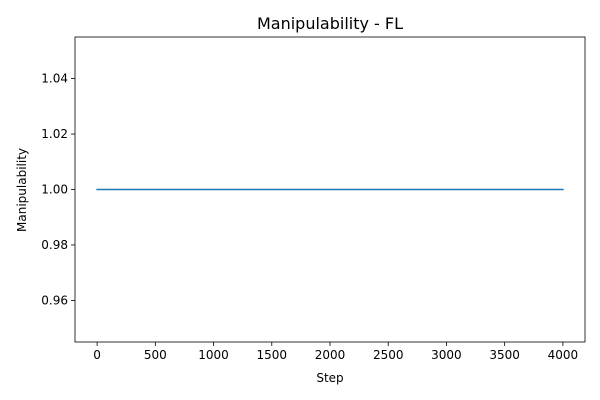  What do you see at coordinates (54, 190) in the screenshot?
I see `y-tick-label: 1.00` at bounding box center [54, 190].